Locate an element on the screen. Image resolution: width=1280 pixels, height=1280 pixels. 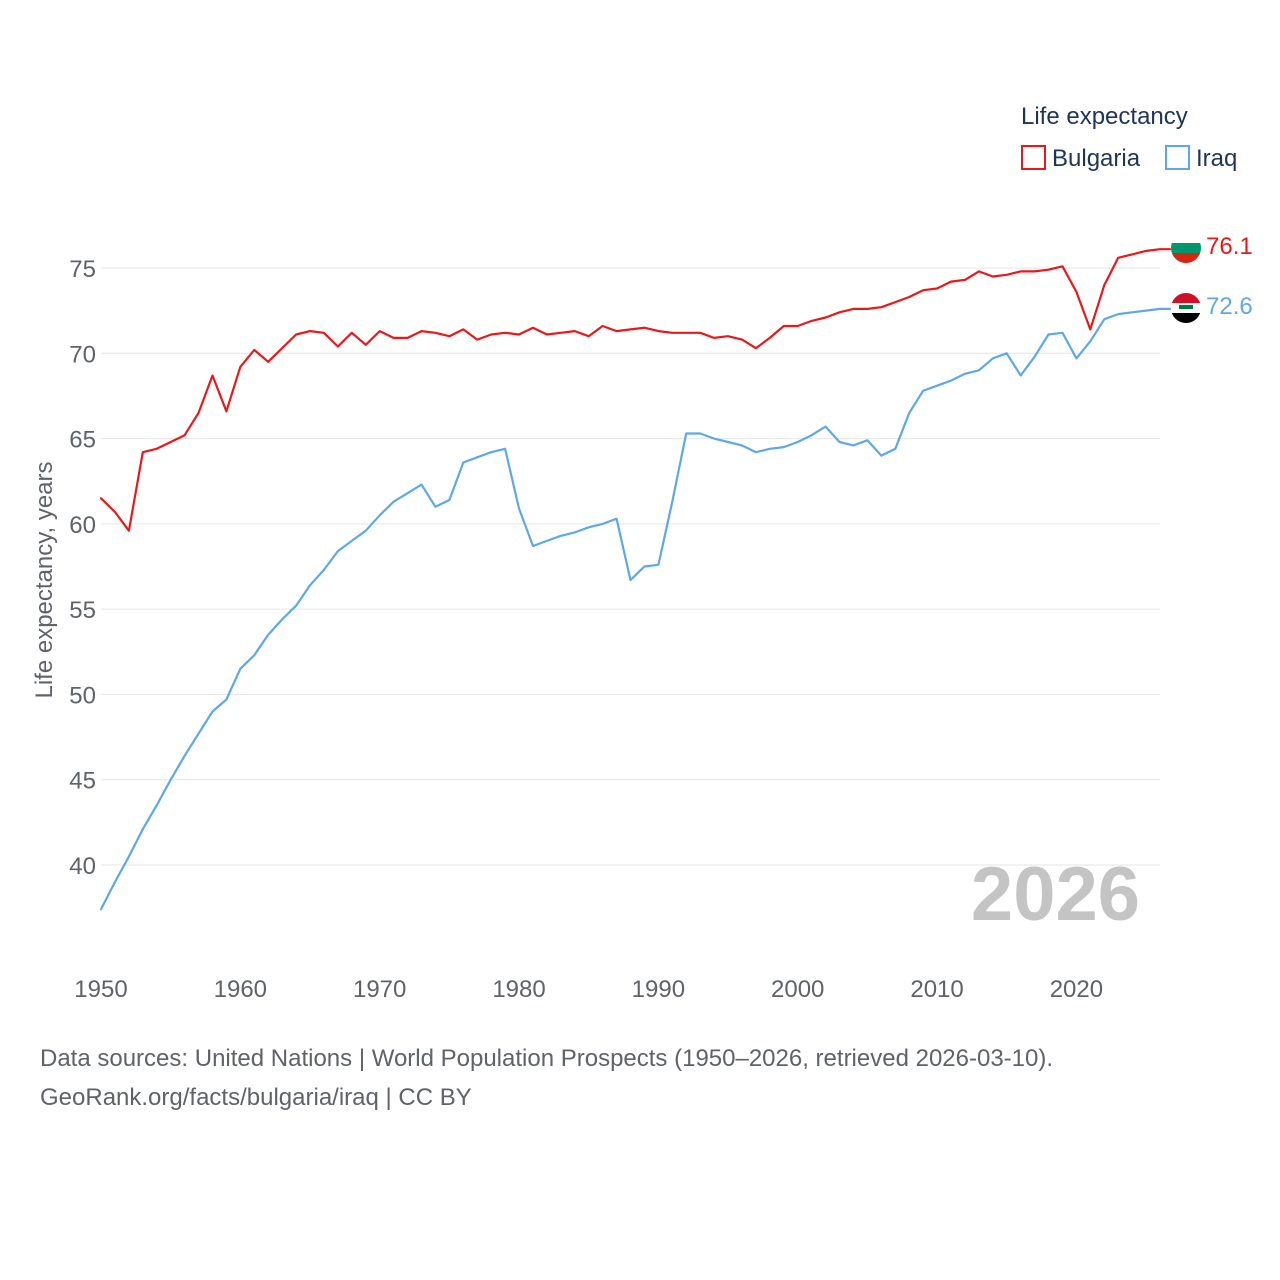
legend-title: Life expectancy is located at coordinates (1104, 116).